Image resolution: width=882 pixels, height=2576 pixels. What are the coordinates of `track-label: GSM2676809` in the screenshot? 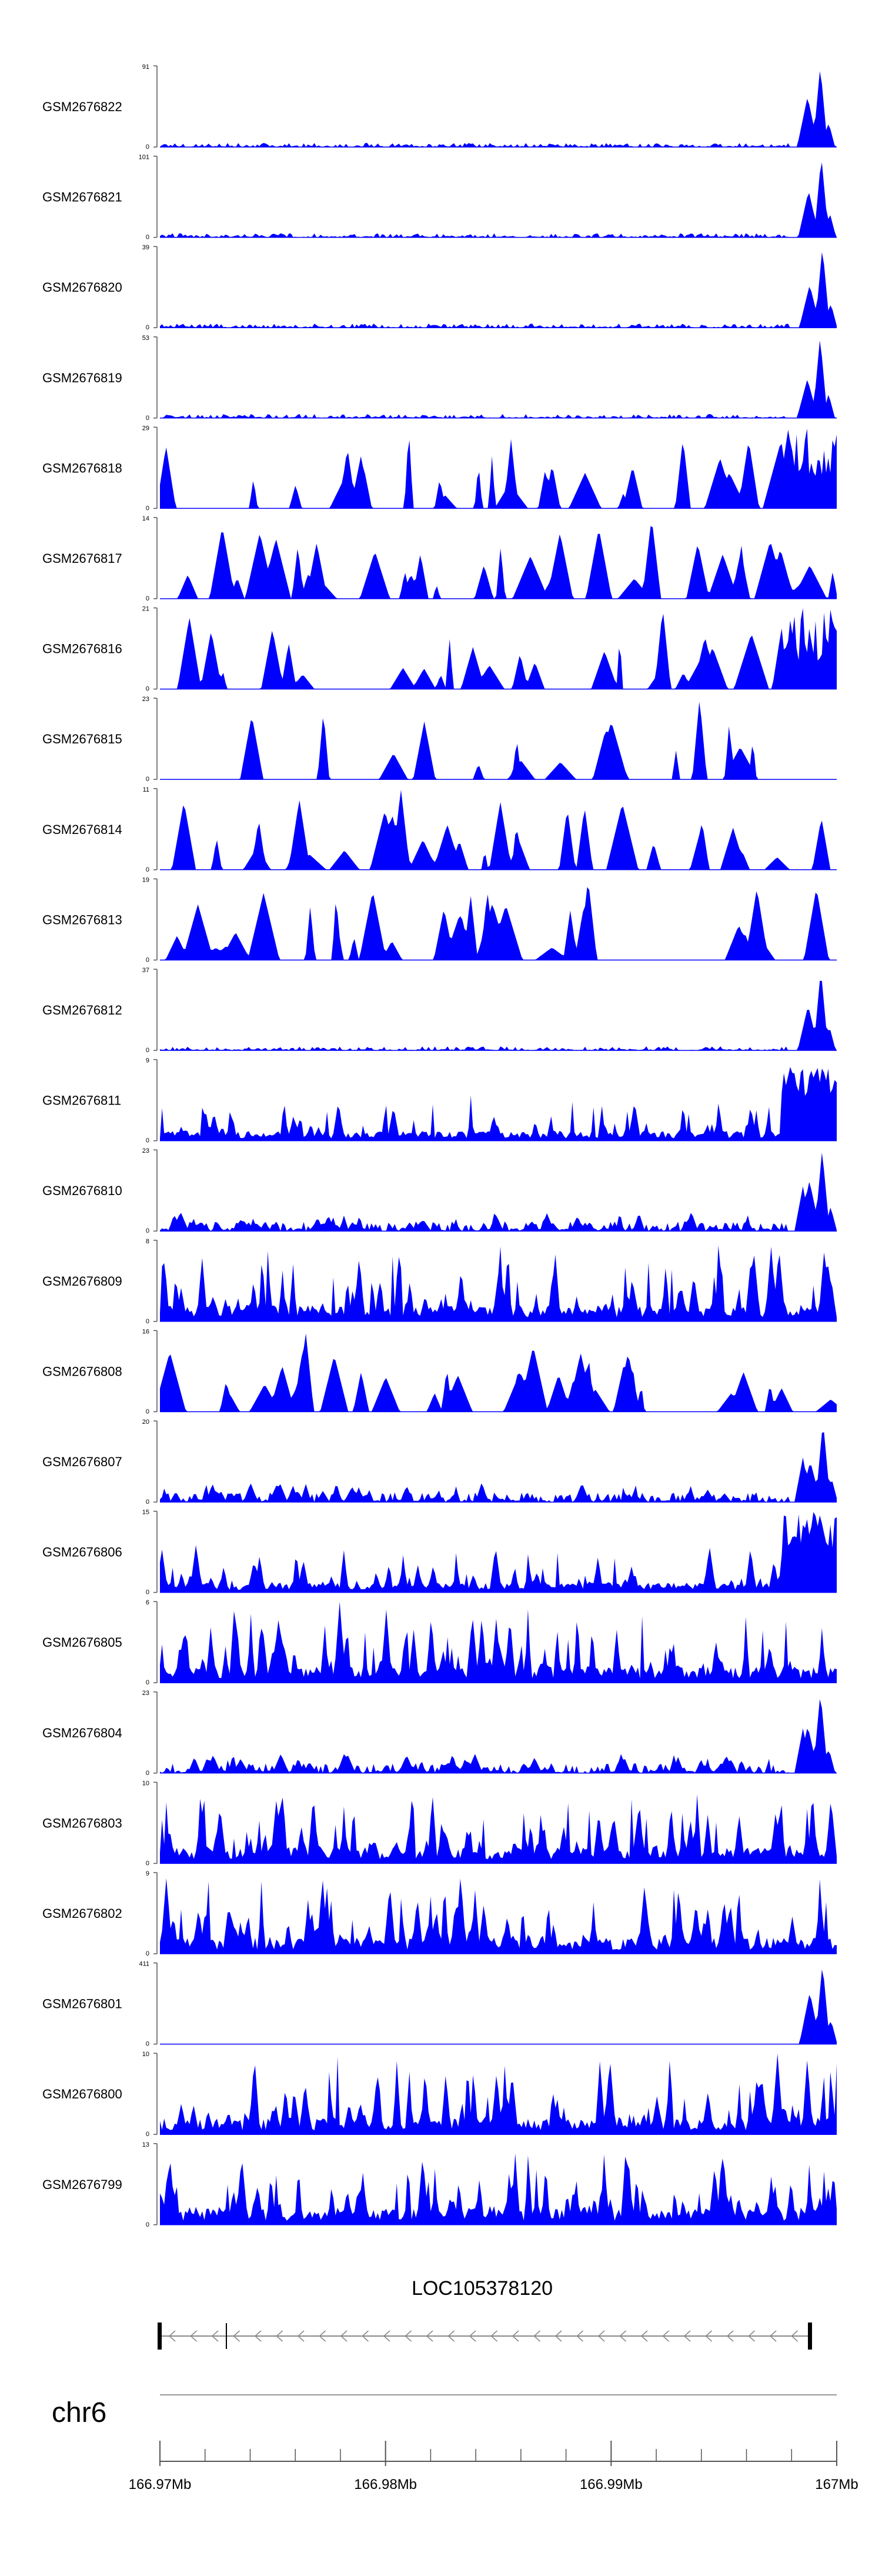 It's located at (82, 1281).